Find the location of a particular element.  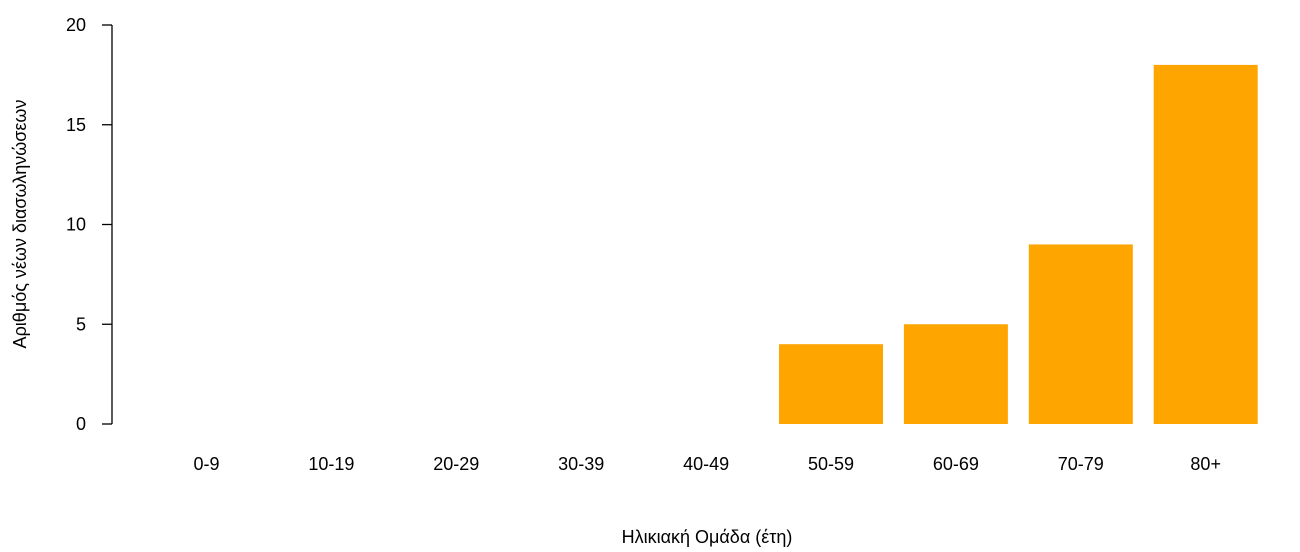

y-axis: 0 5 10 15 20 is located at coordinates (89, 224).